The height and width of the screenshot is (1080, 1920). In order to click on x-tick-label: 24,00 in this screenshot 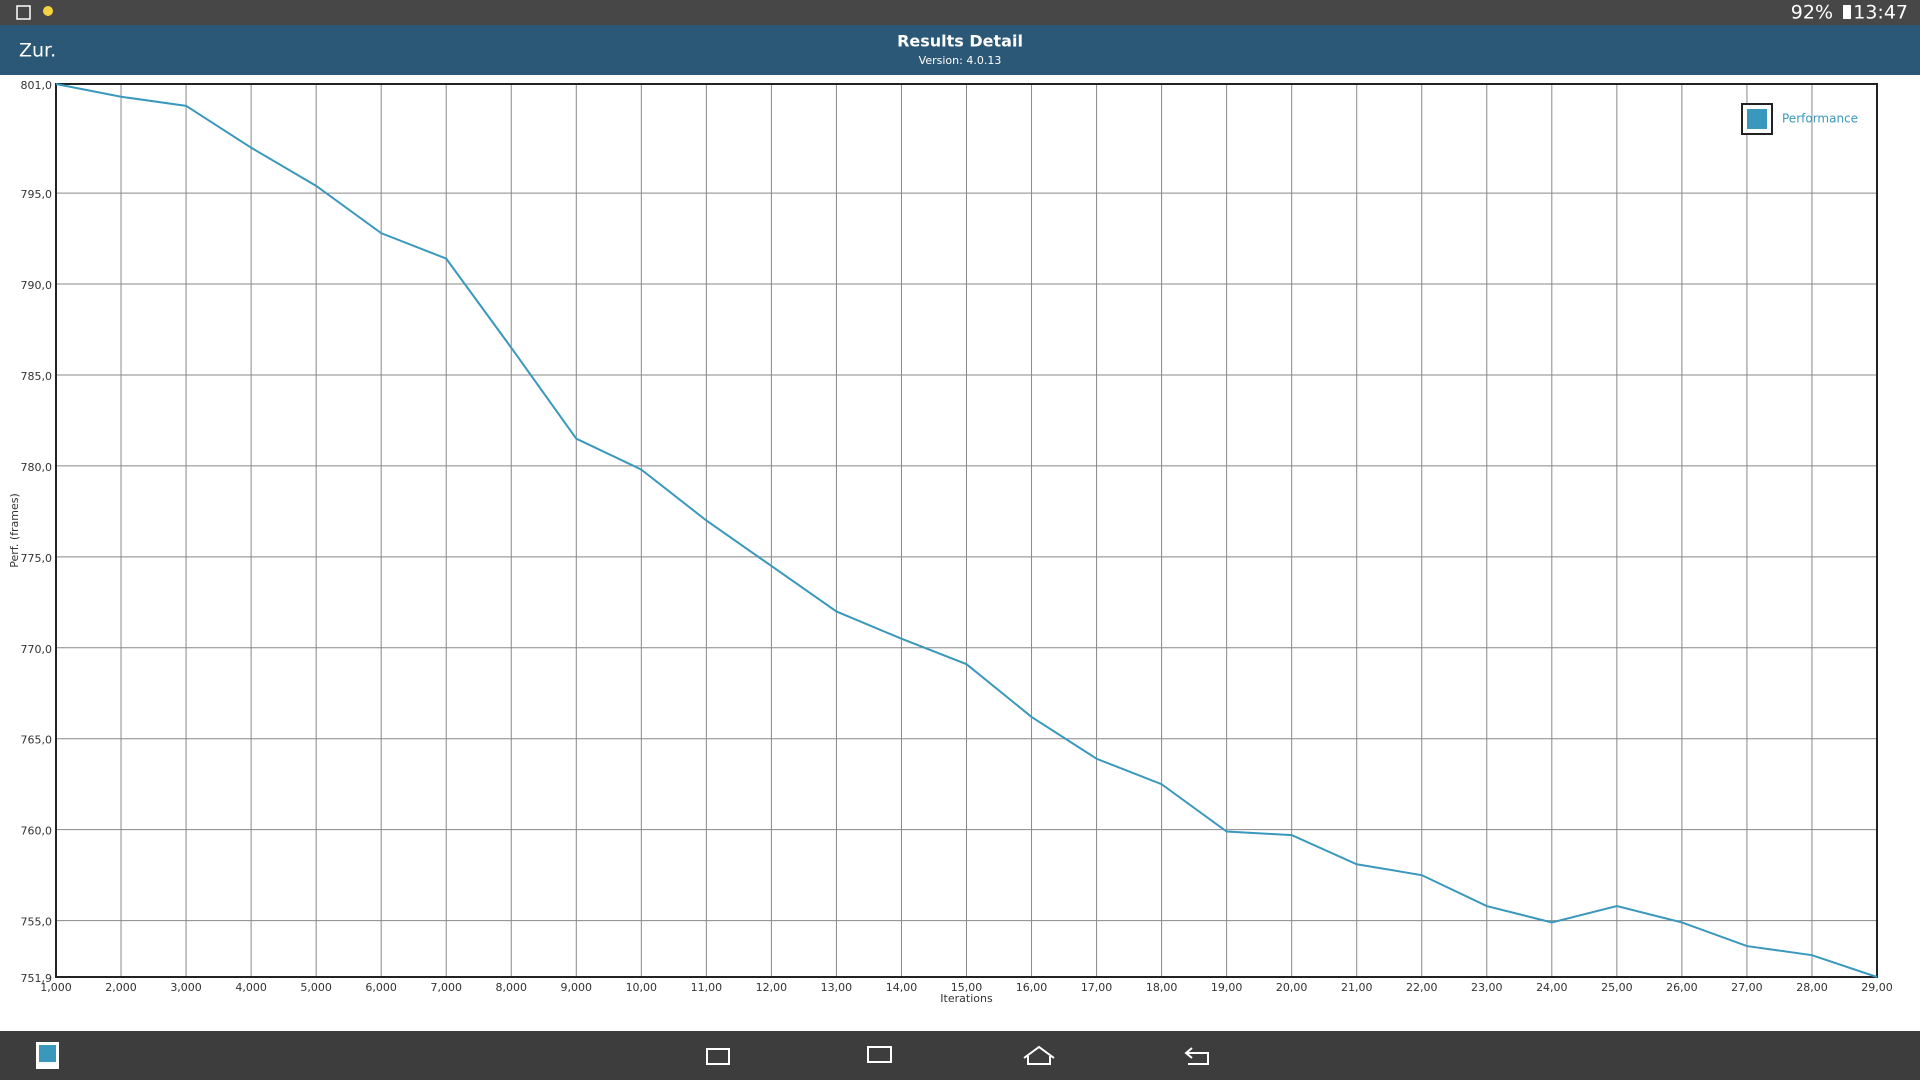, I will do `click(1552, 987)`.